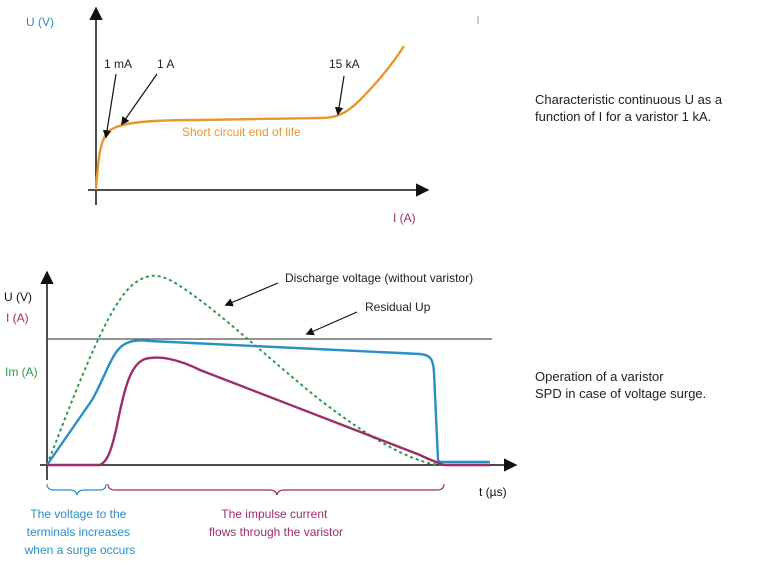 This screenshot has width=768, height=568. What do you see at coordinates (78, 514) in the screenshot?
I see `note-voltage-rise-line-1: The voltage to the` at bounding box center [78, 514].